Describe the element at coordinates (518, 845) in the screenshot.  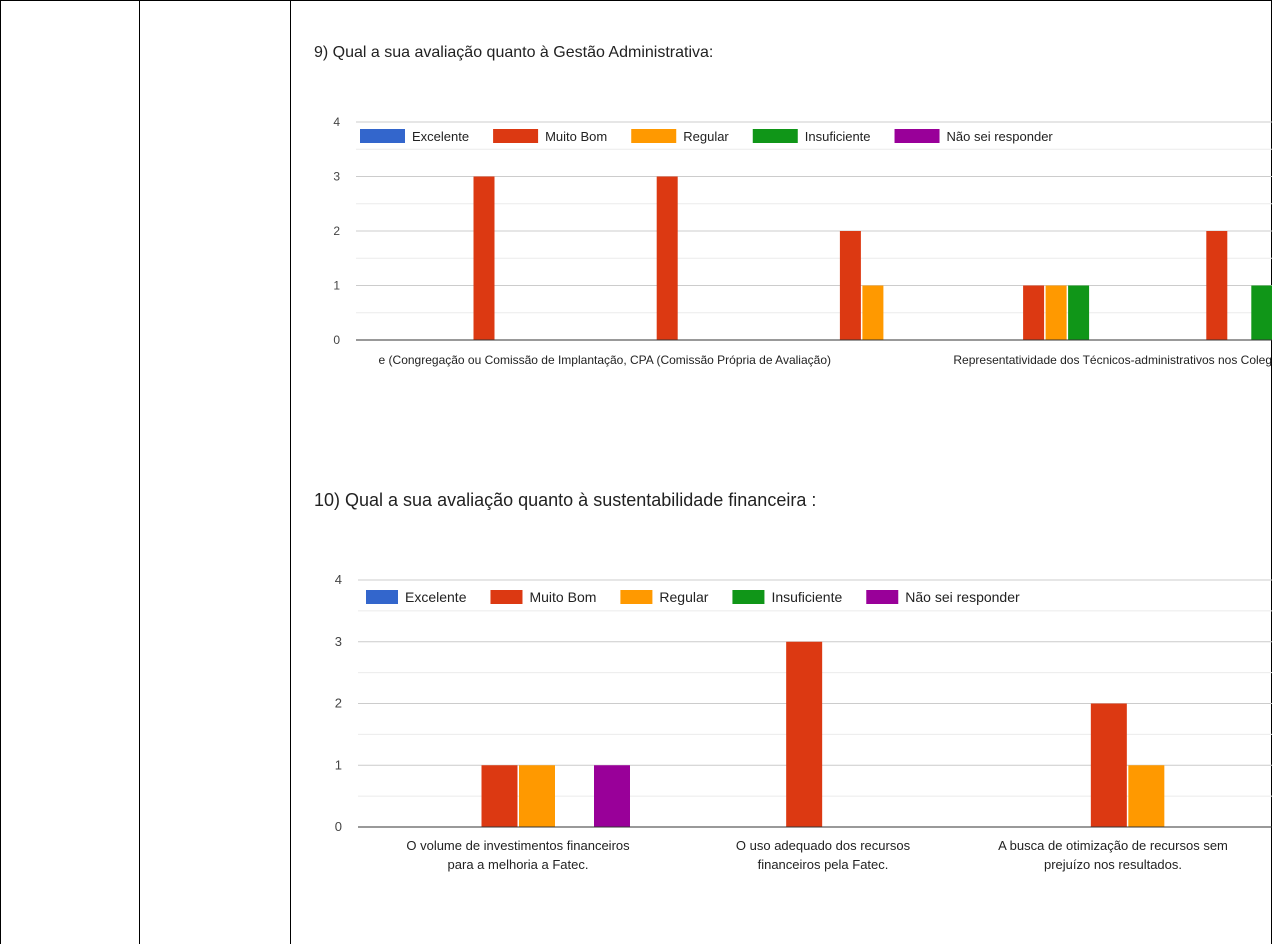
I see `x-tick-label: O volume de investimentos financeiros` at that location.